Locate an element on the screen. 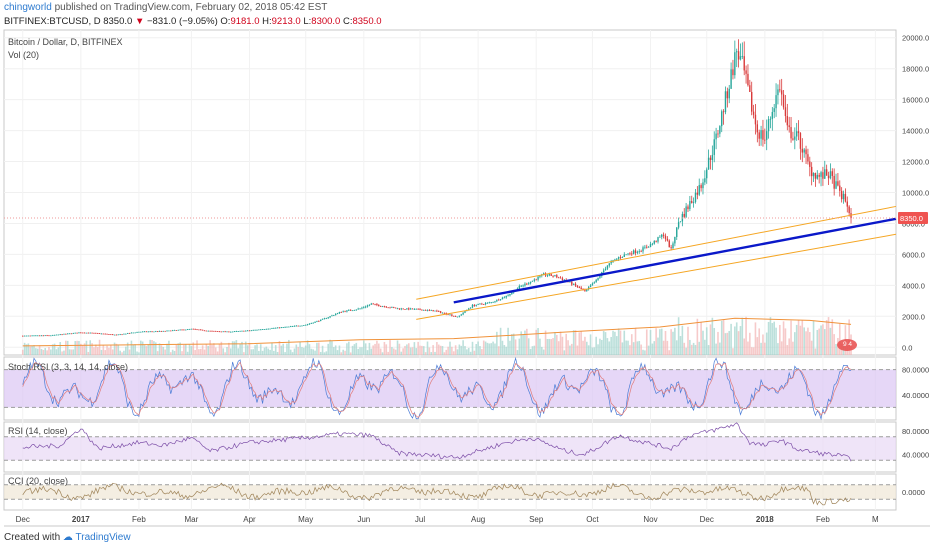 This screenshot has width=932, height=550. flag-icon is located at coordinates (847, 345).